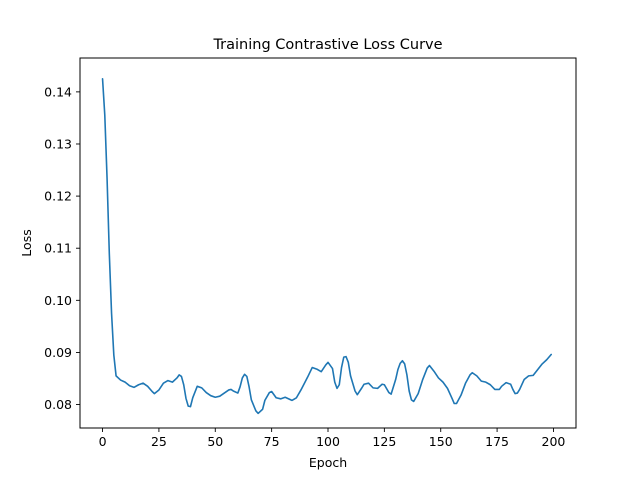 The height and width of the screenshot is (484, 640). Describe the element at coordinates (159, 441) in the screenshot. I see `x-tick-label: 25` at that location.